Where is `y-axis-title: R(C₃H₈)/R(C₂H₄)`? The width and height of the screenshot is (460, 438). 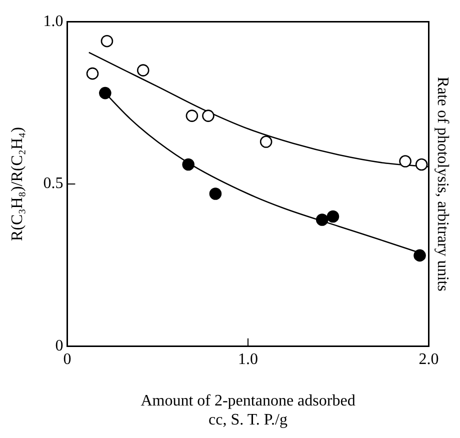
y-axis-title: R(C₃H₈)/R(C₂H₄) is located at coordinates (17, 184).